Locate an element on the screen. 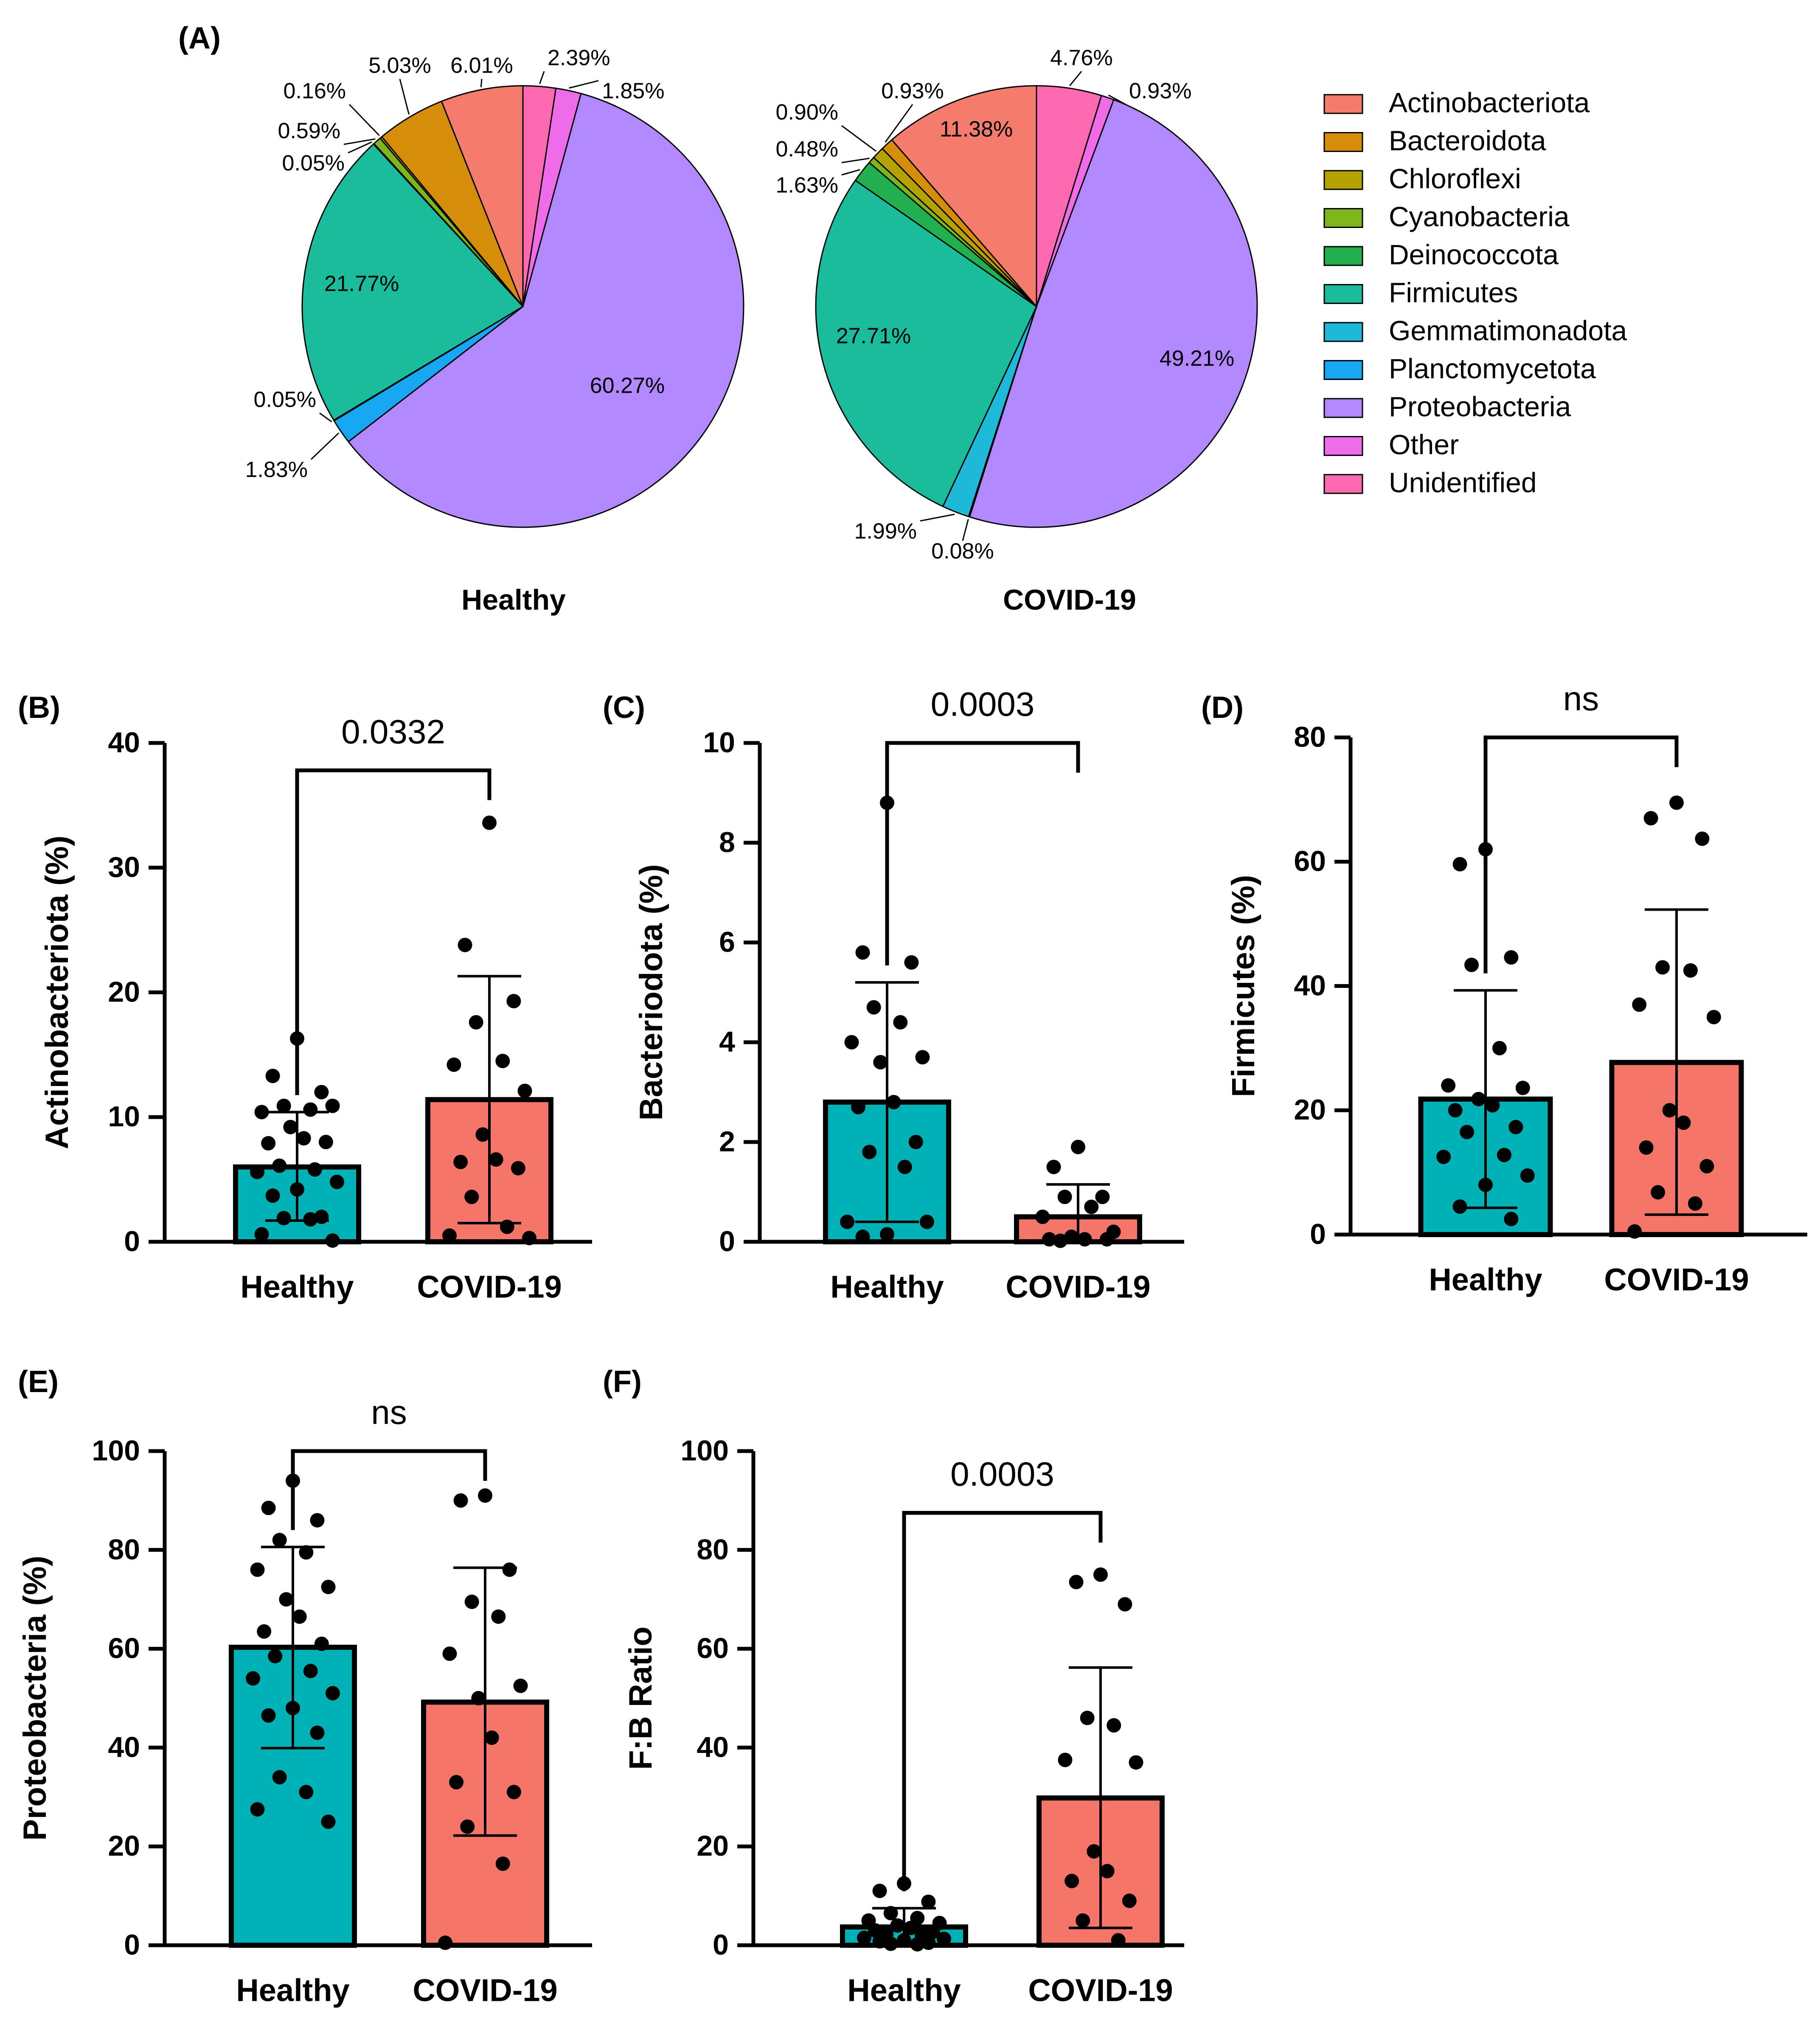 This screenshot has height=2031, width=1820. pie-slice-label: 1.99% is located at coordinates (885, 531).